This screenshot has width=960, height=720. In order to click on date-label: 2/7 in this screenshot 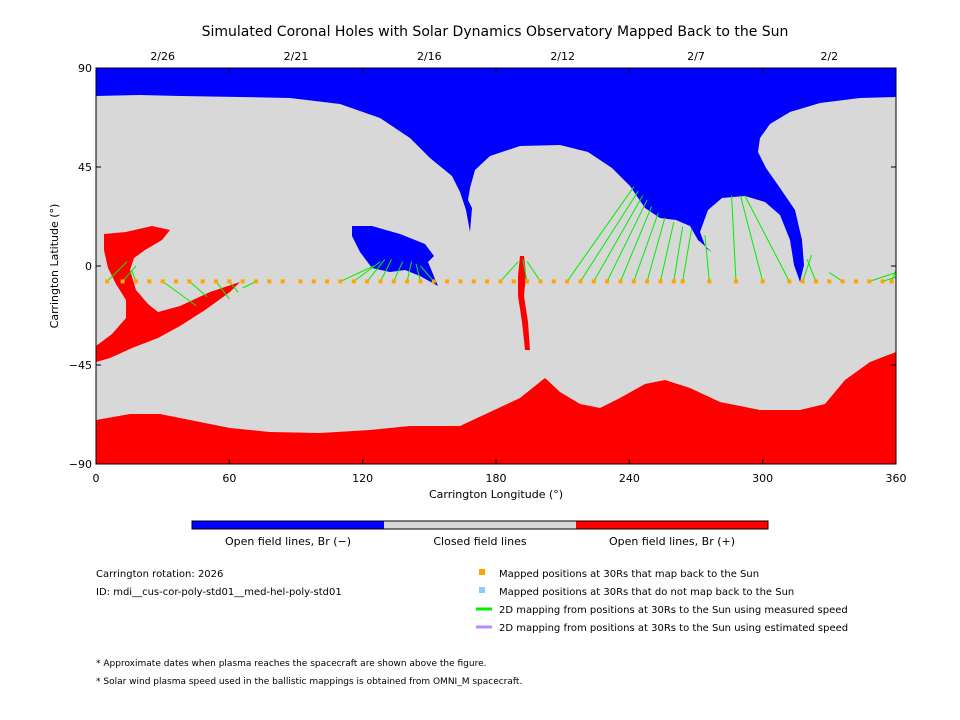, I will do `click(696, 56)`.